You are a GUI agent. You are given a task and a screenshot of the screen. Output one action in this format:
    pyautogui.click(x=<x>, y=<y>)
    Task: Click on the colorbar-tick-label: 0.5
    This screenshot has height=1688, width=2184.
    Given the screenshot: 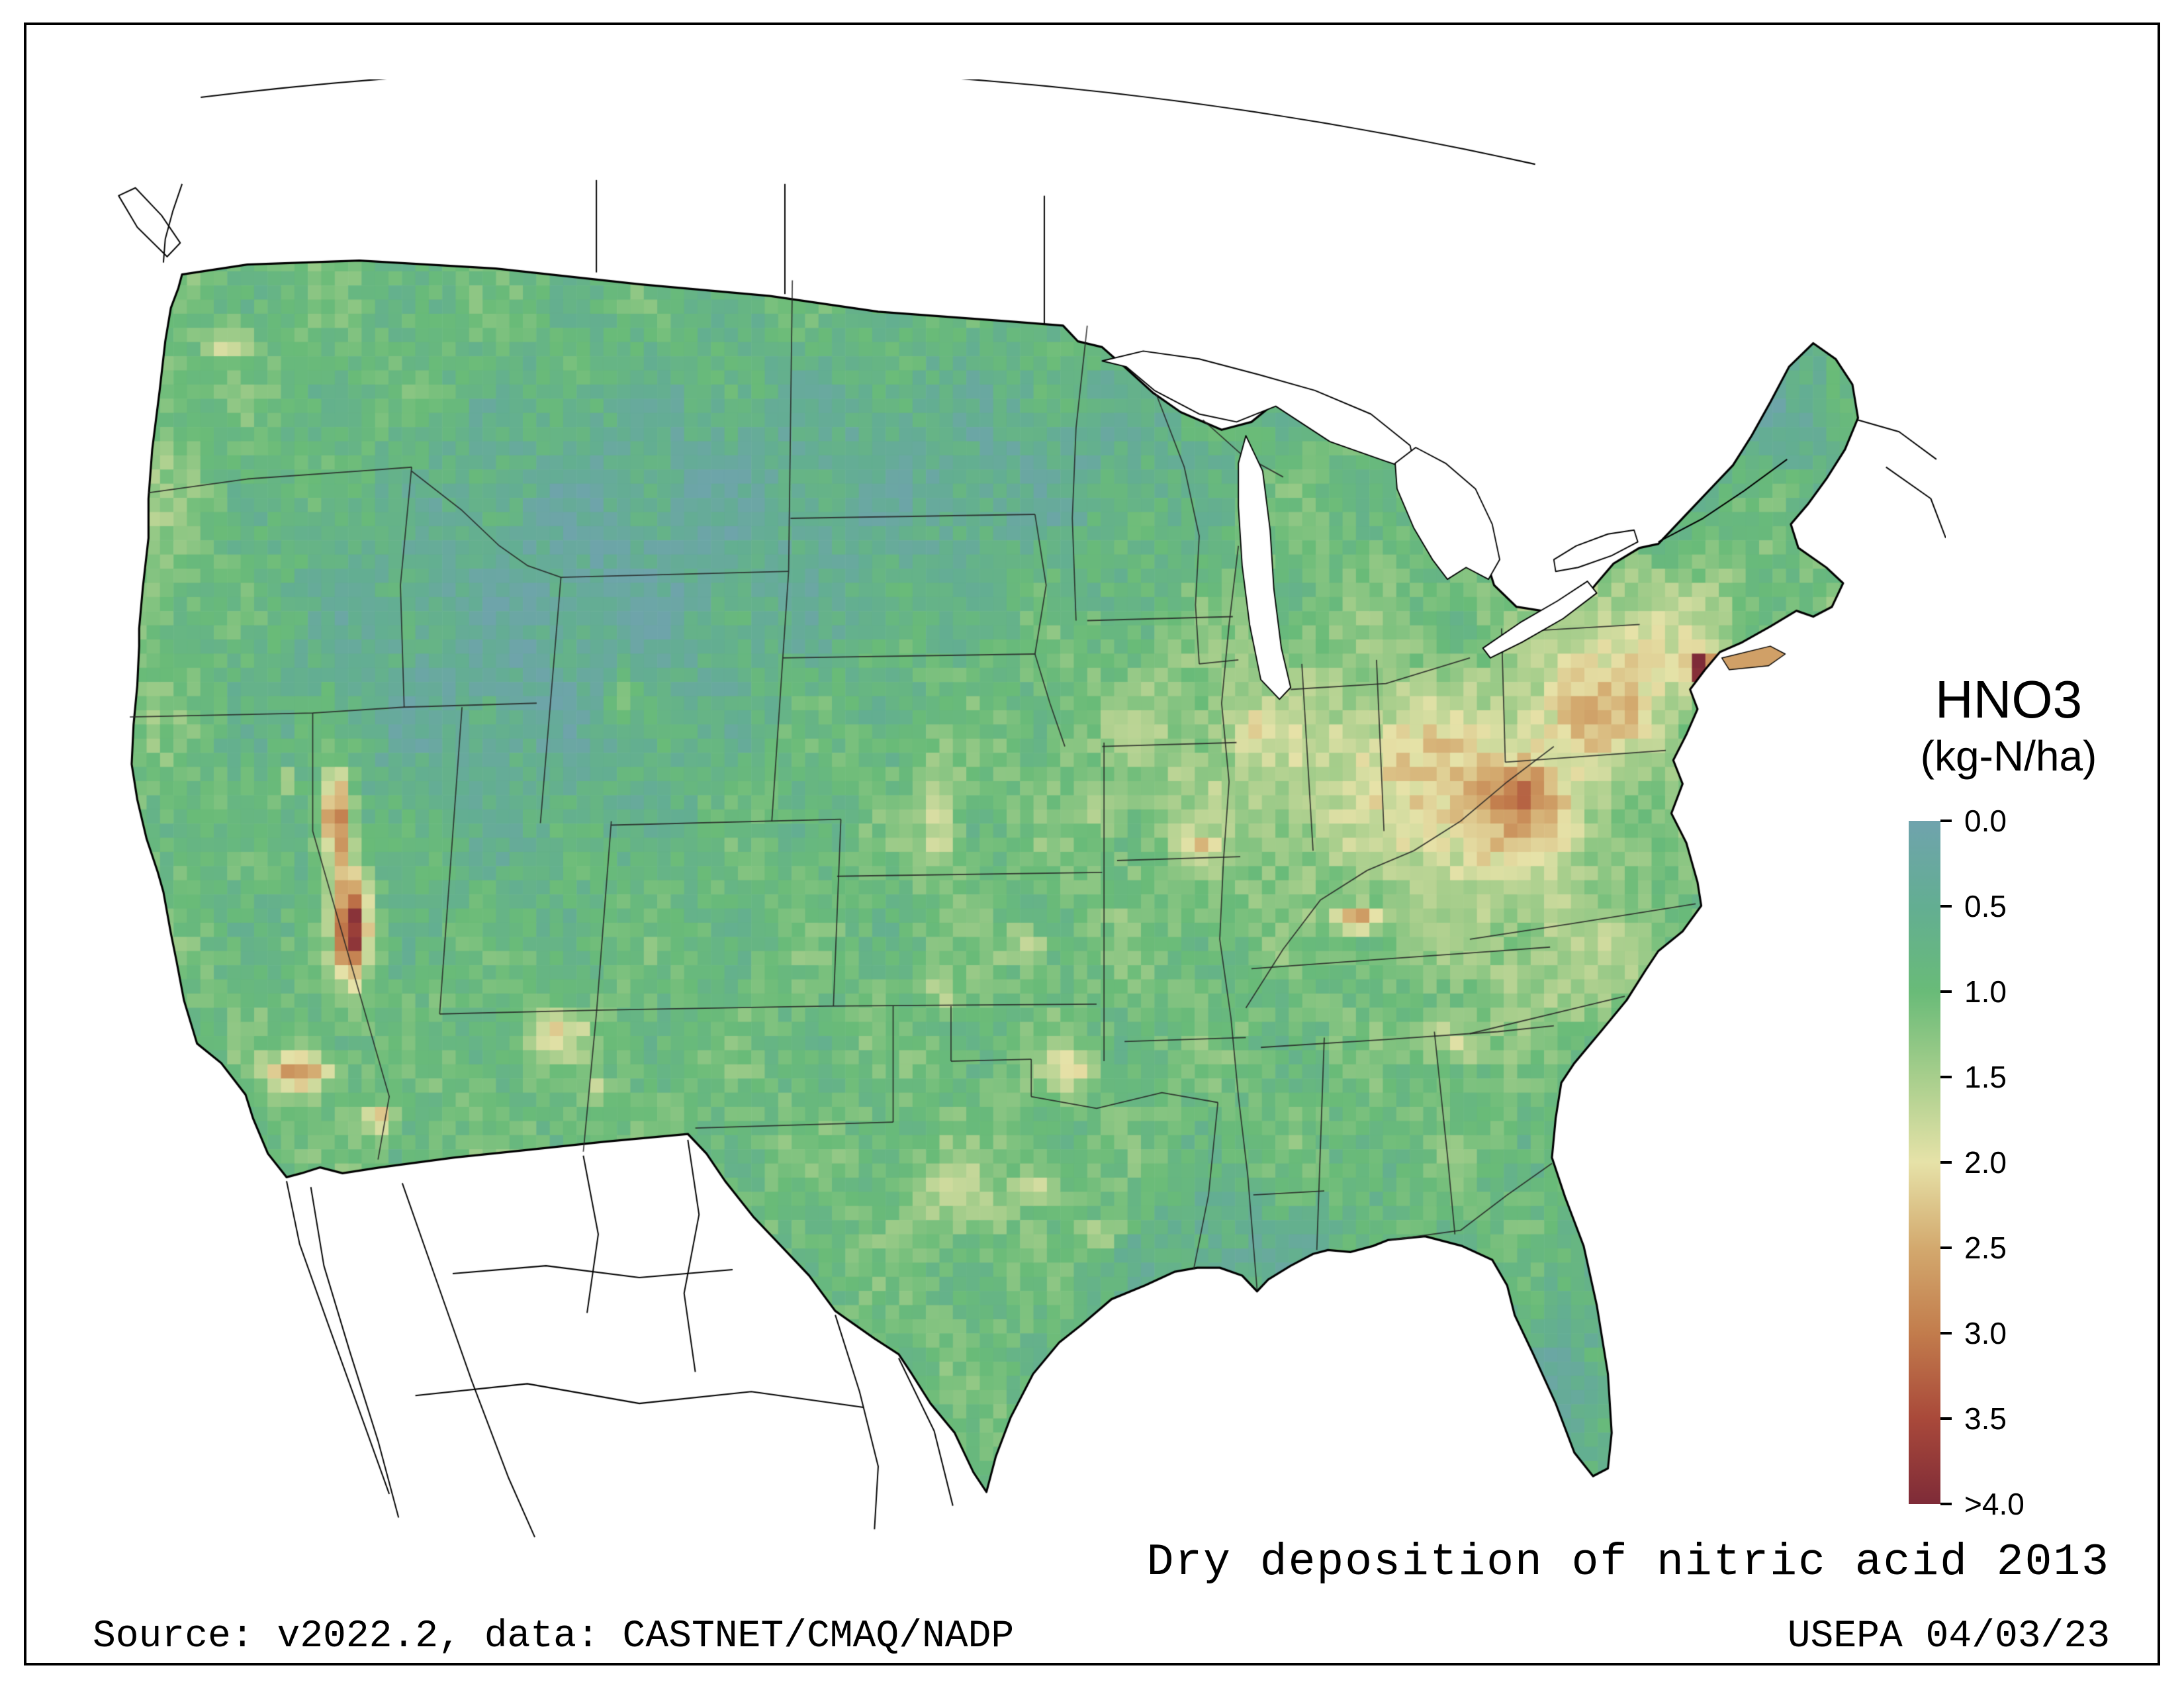 What is the action you would take?
    pyautogui.click(x=1985, y=906)
    